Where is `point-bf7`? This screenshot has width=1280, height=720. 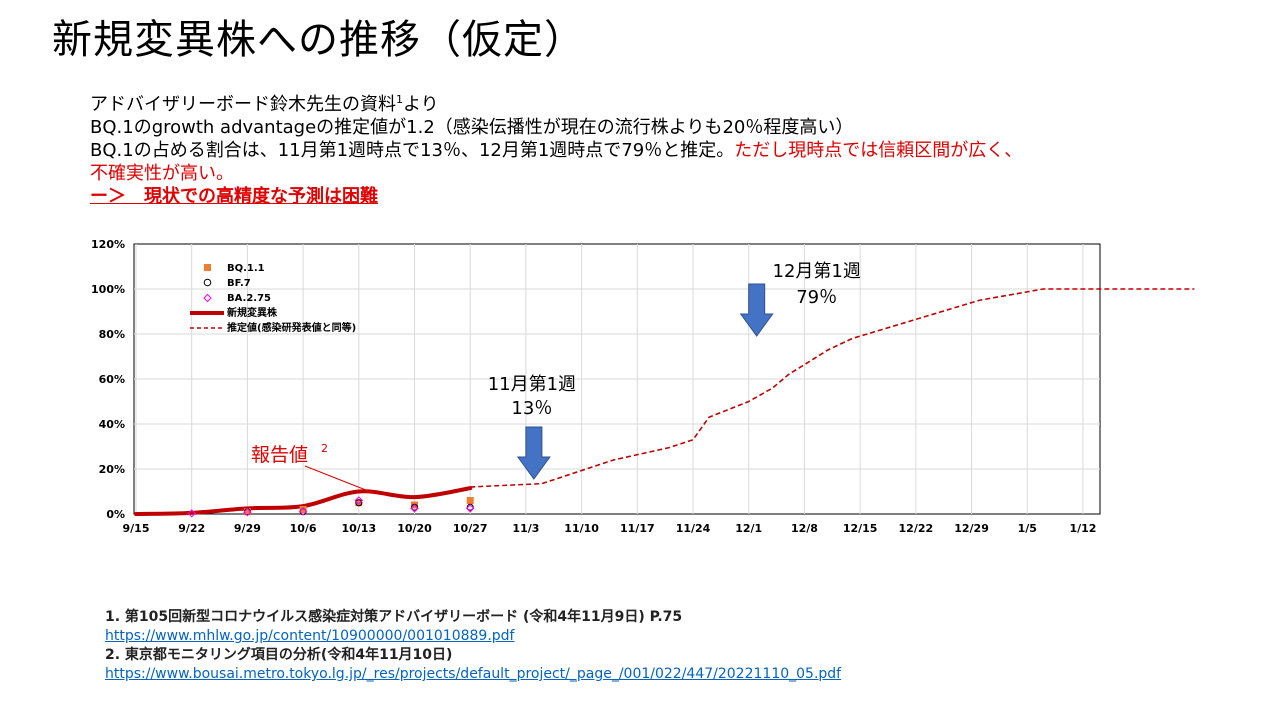 point-bf7 is located at coordinates (359, 503).